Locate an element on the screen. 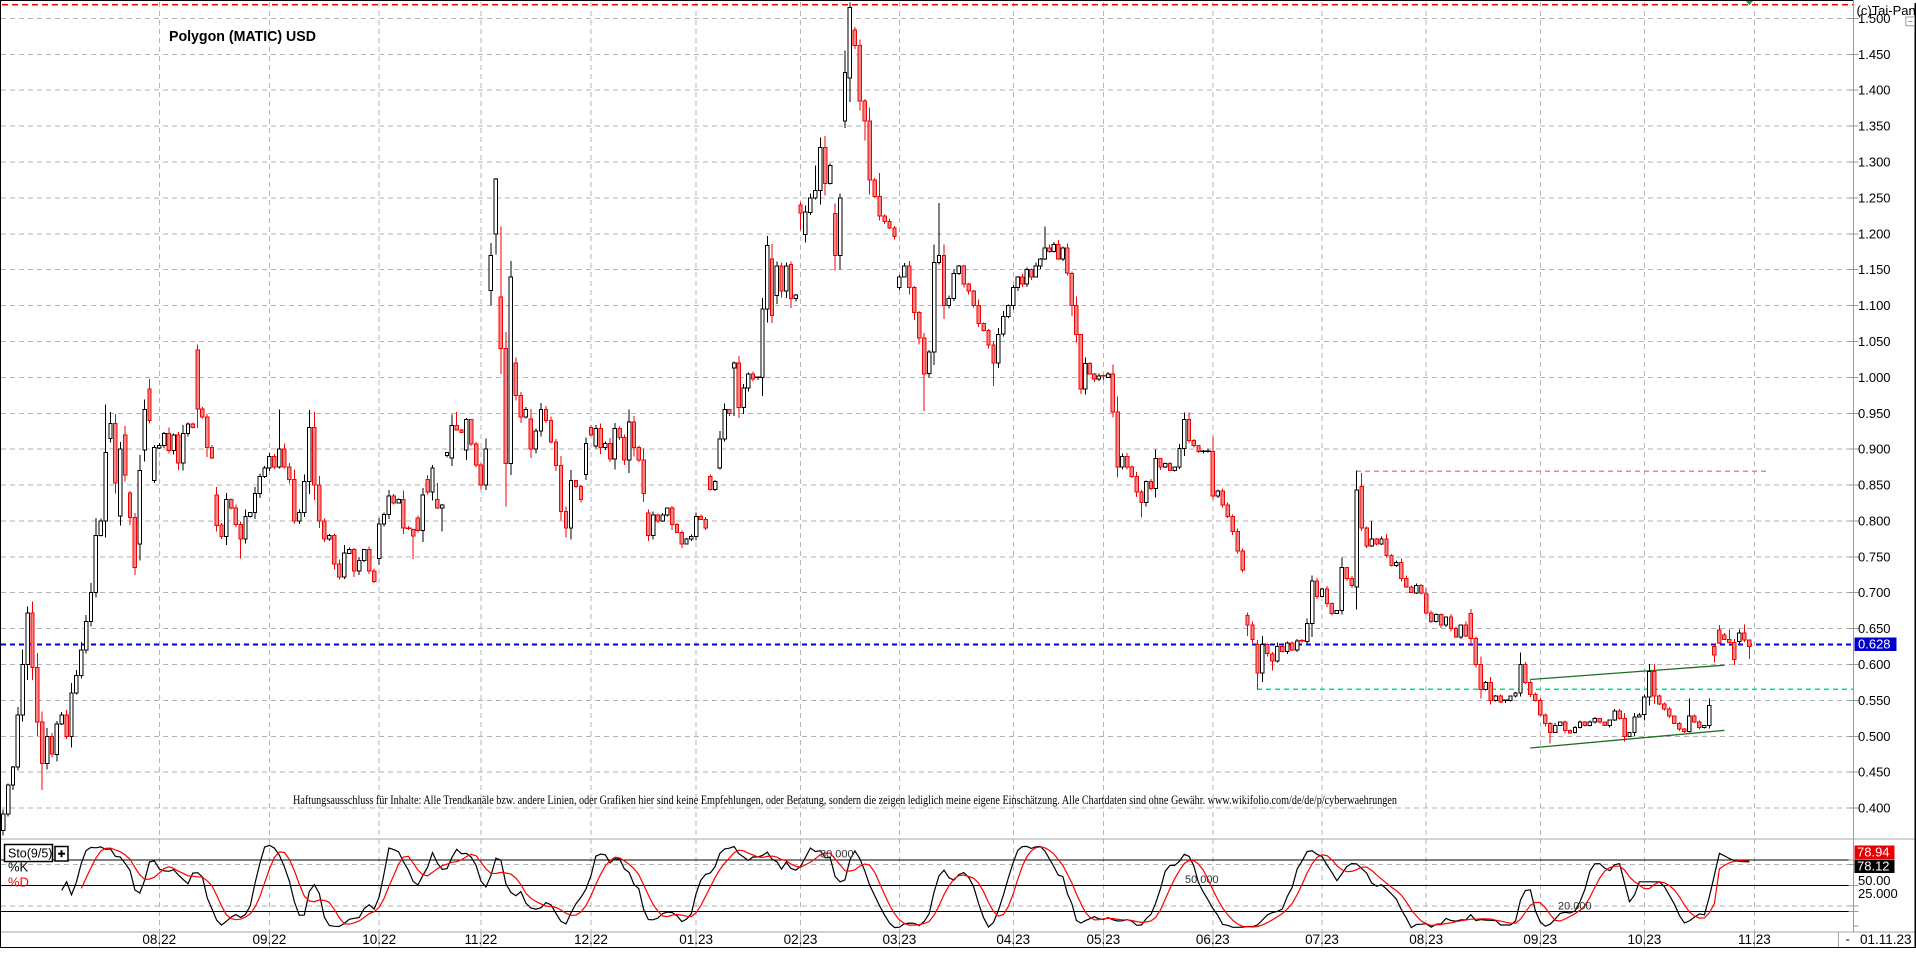  svg-text: 08.22 is located at coordinates (159, 939).